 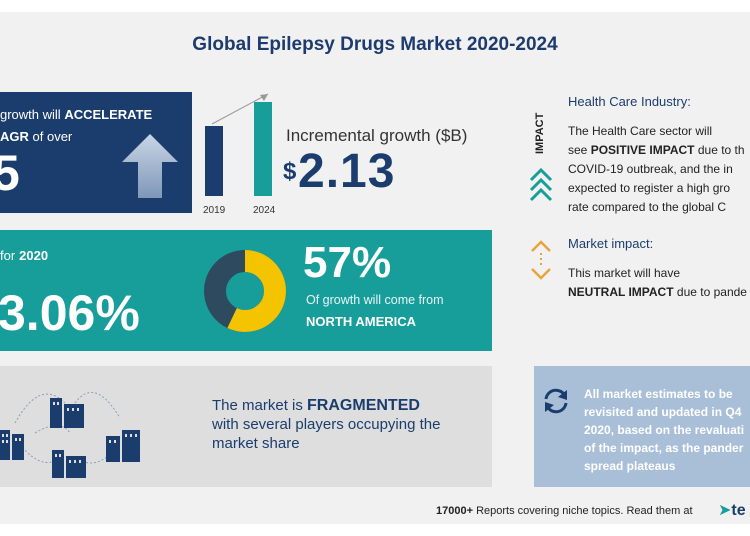 I want to click on trend-arrow-icon, so click(x=240, y=109).